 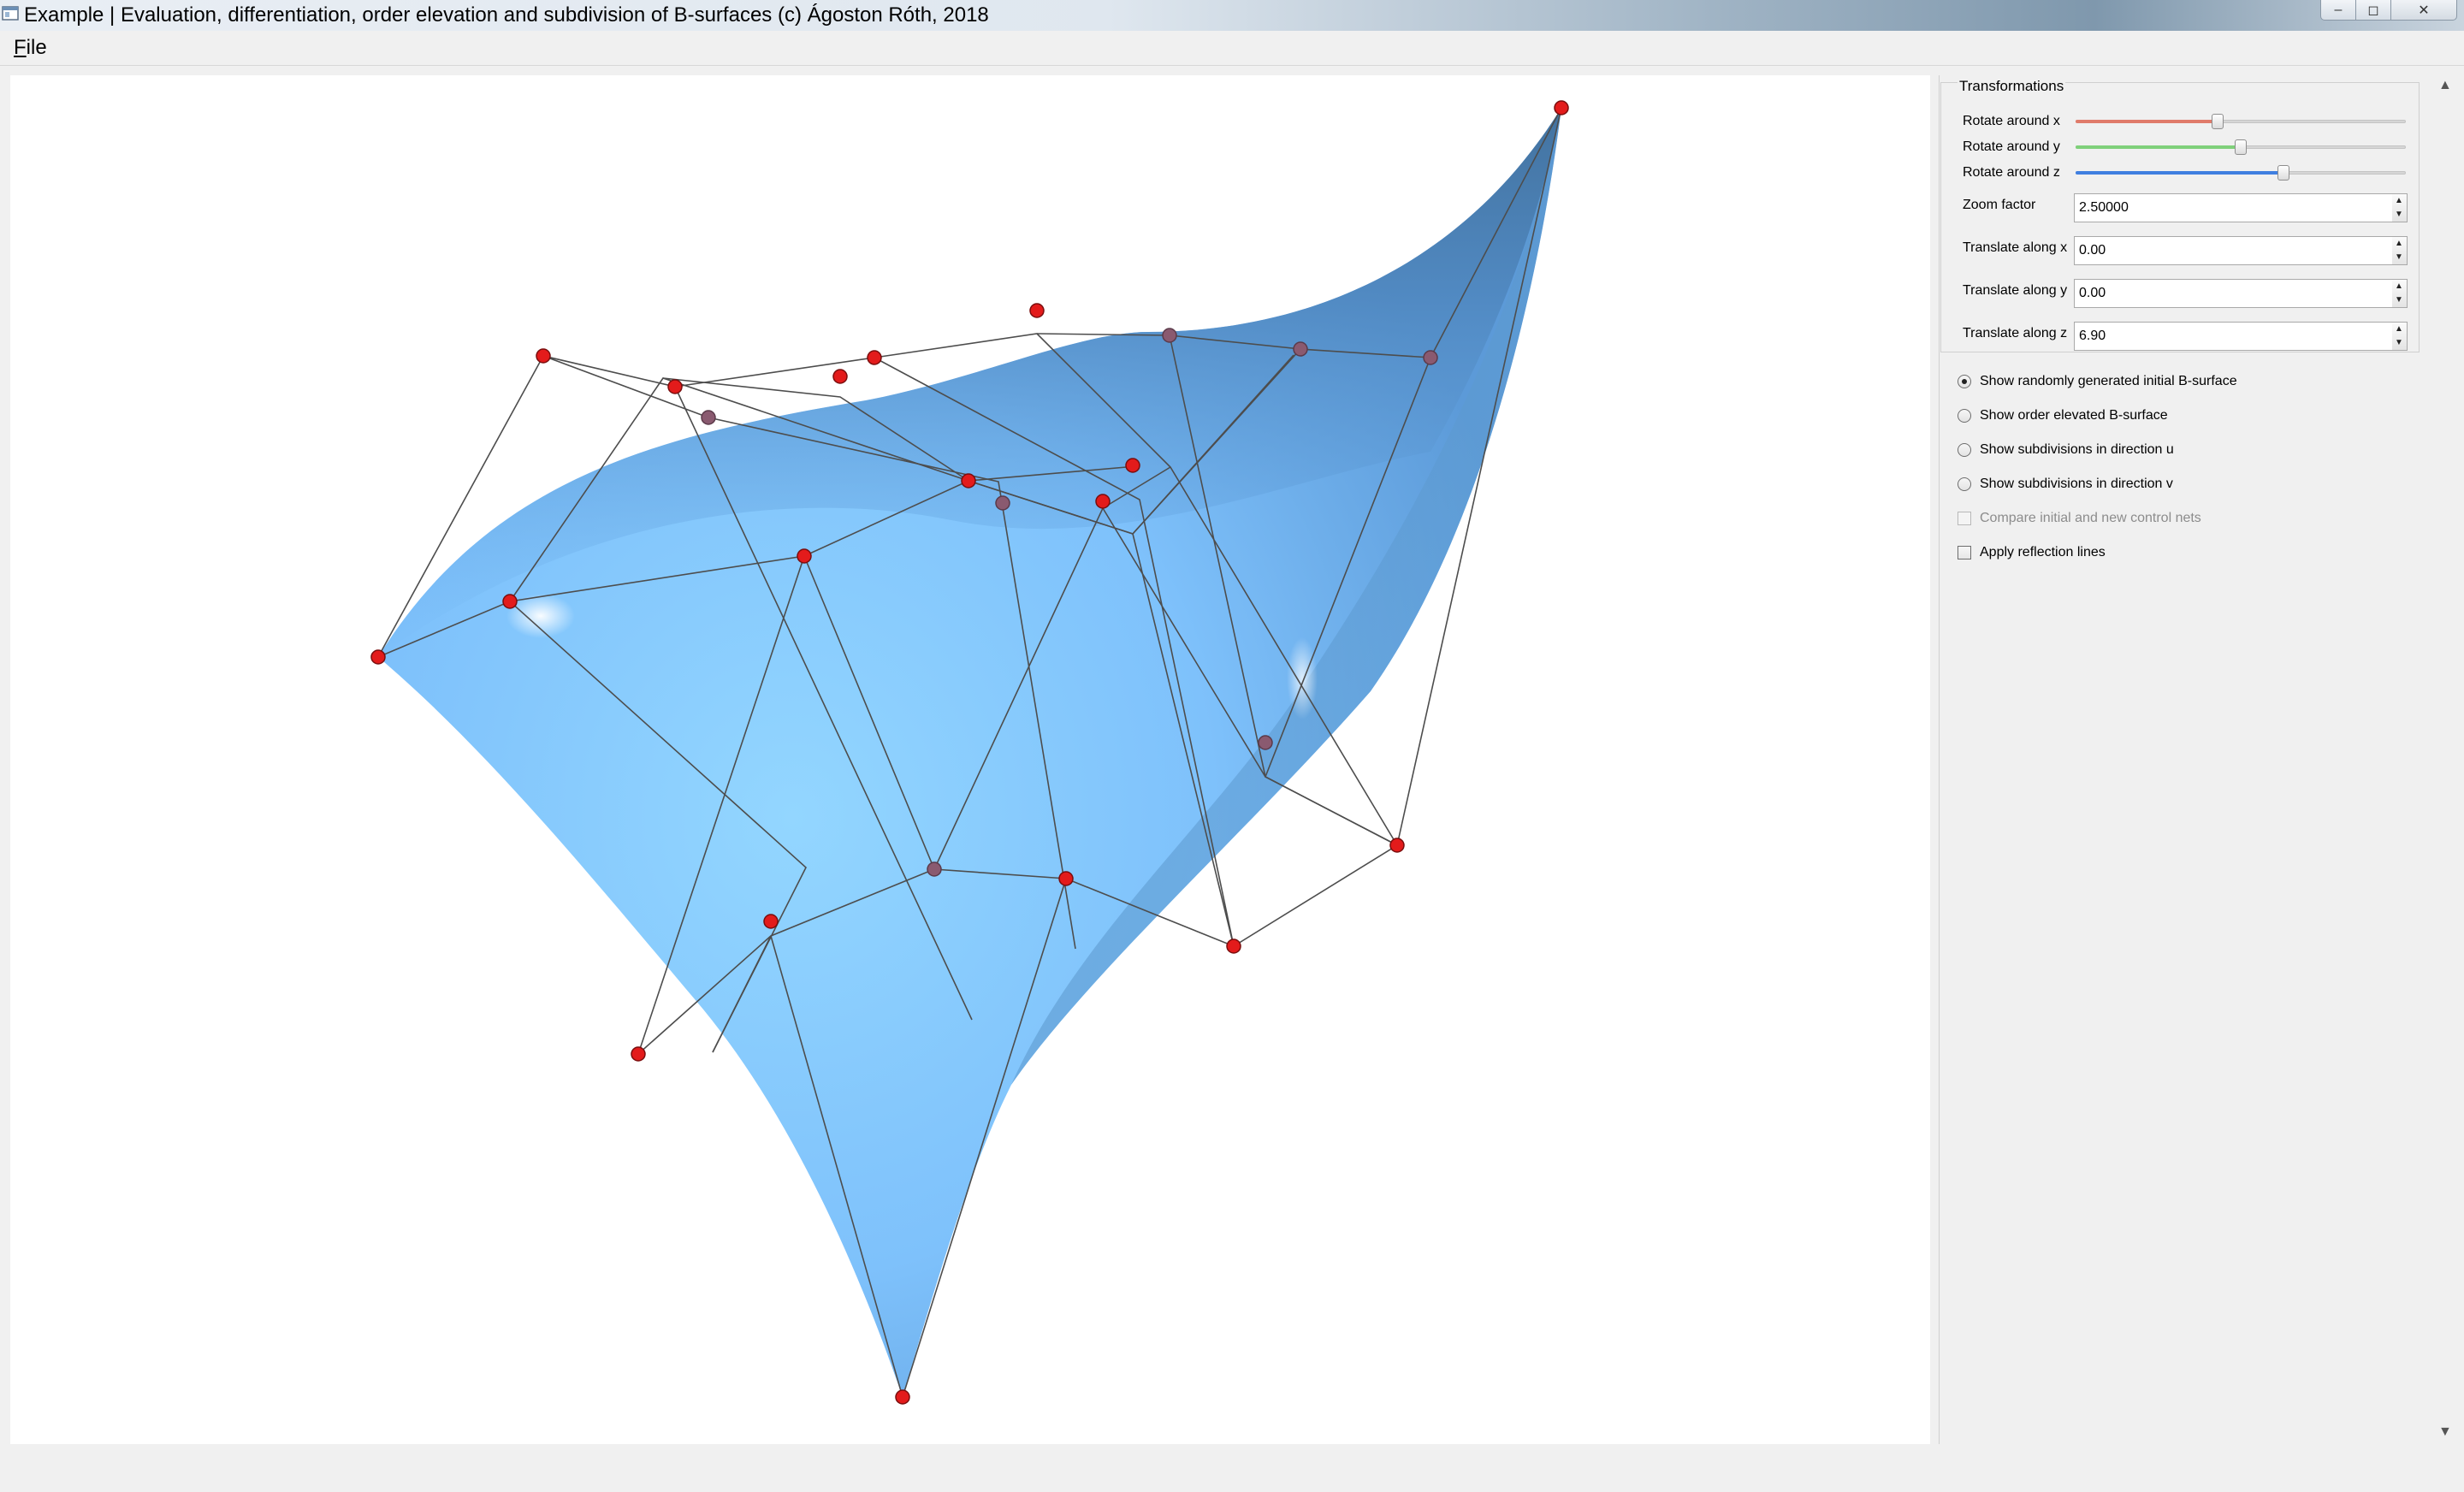 I want to click on zoom-factor-label: Zoom factor, so click(x=1999, y=205).